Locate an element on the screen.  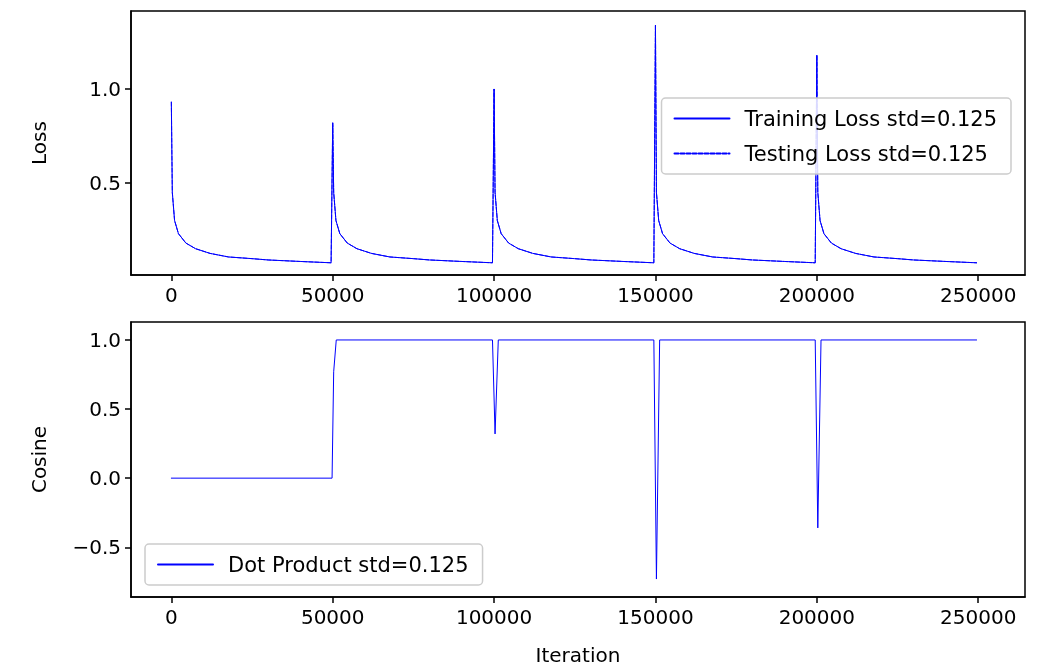
legend-label: Training Loss std=0.125 is located at coordinates (870, 118).